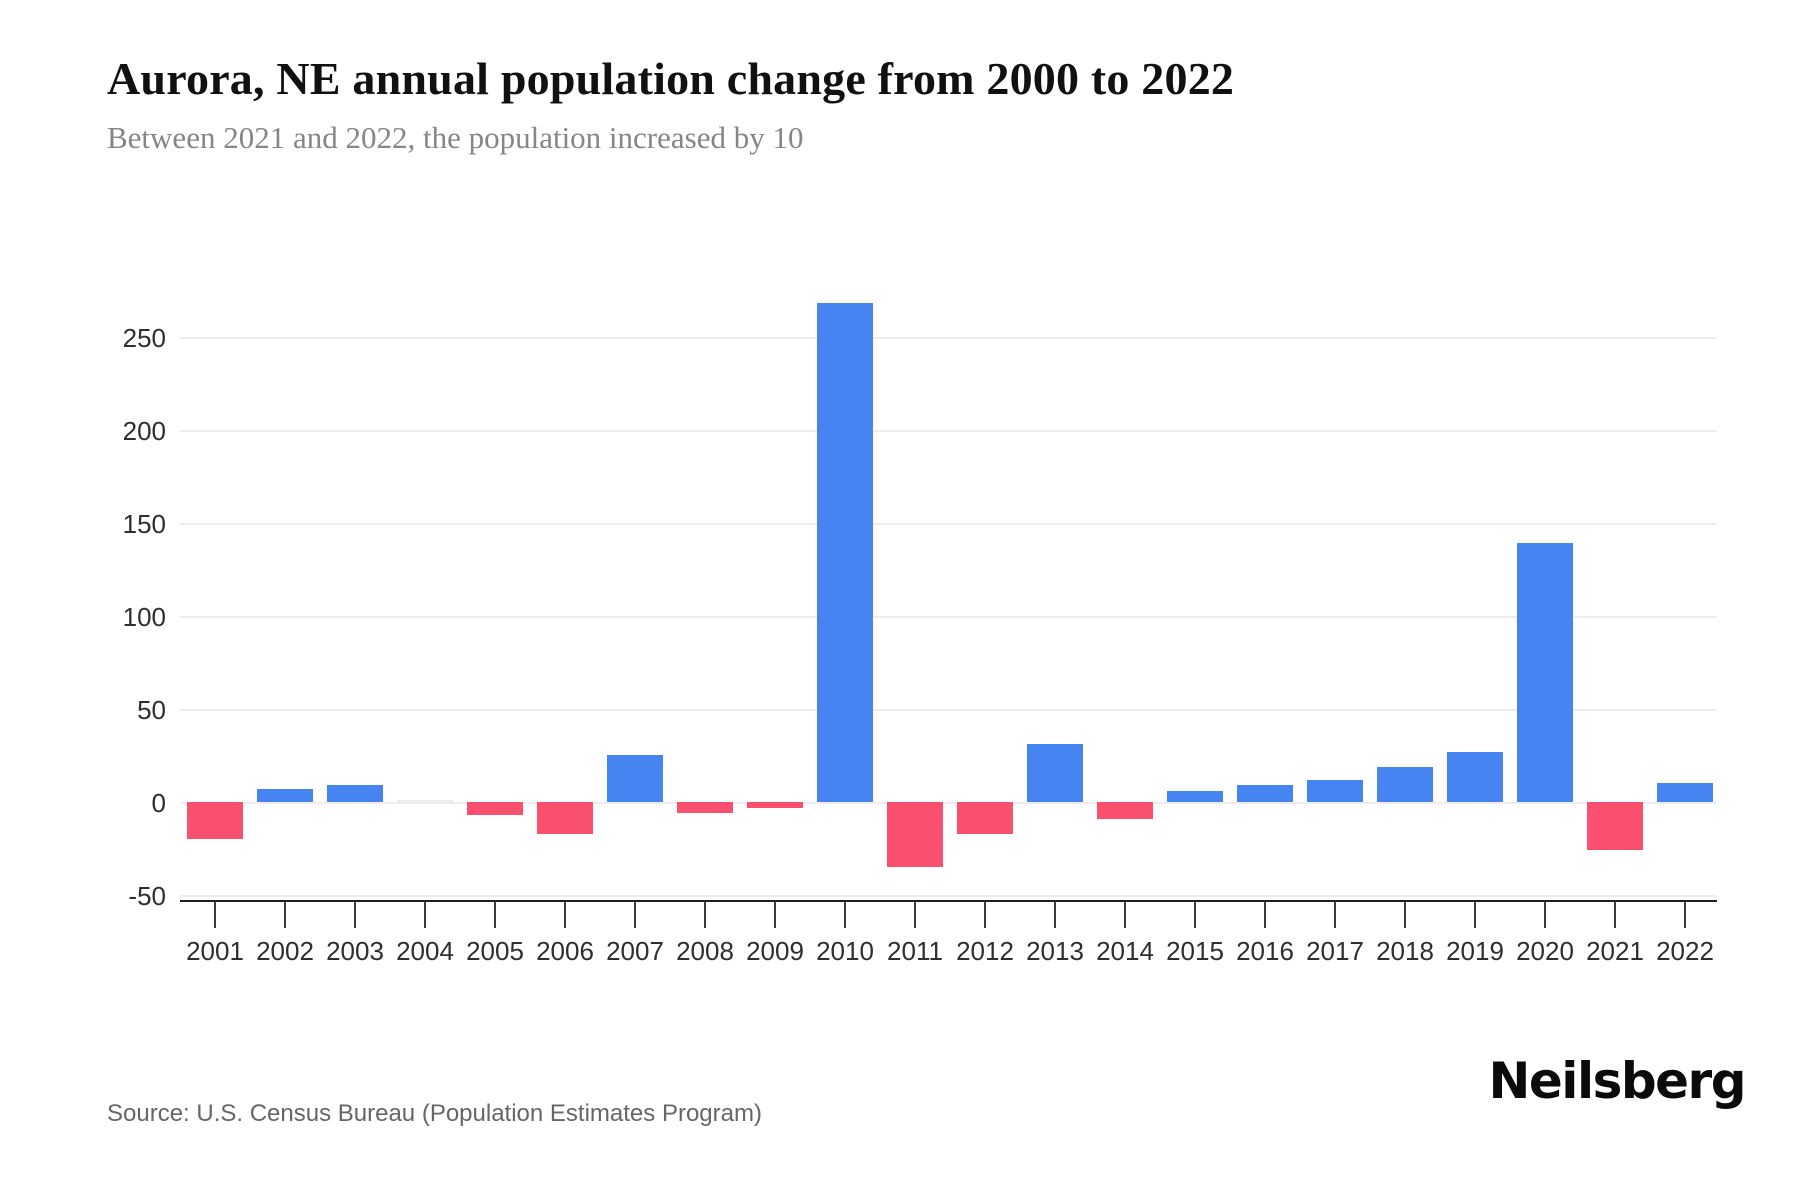 Image resolution: width=1800 pixels, height=1200 pixels. I want to click on bar-2007, so click(635, 778).